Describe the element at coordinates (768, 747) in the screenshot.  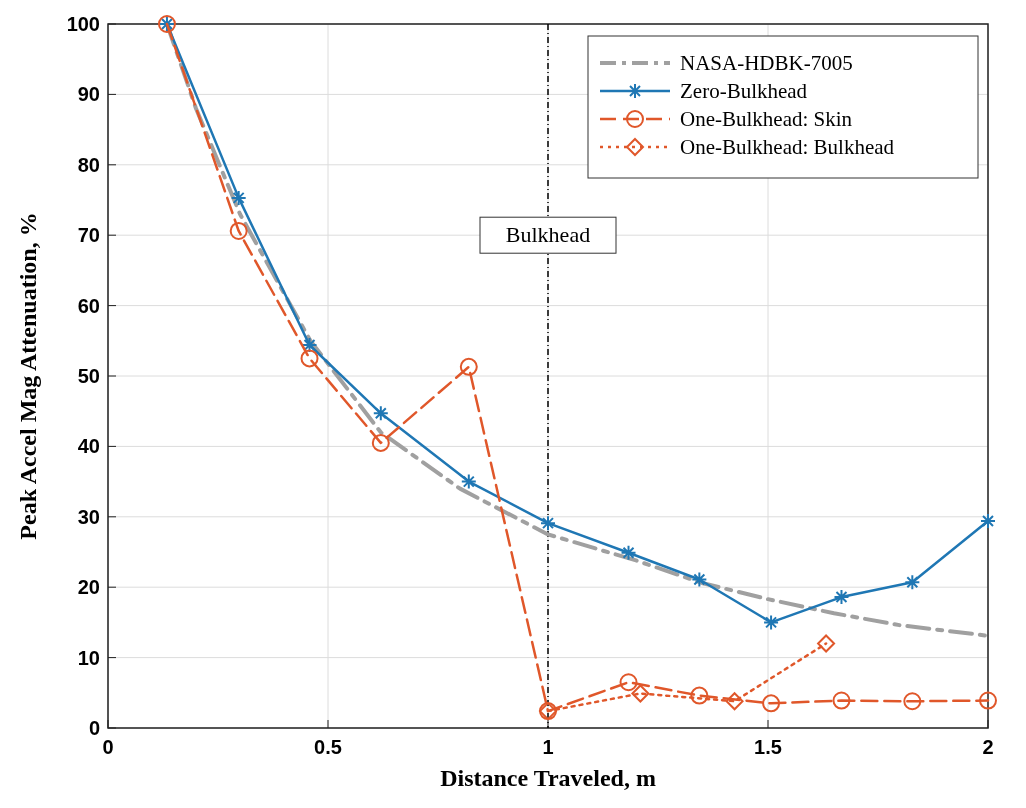
I see `x-tick-label: 1.5` at that location.